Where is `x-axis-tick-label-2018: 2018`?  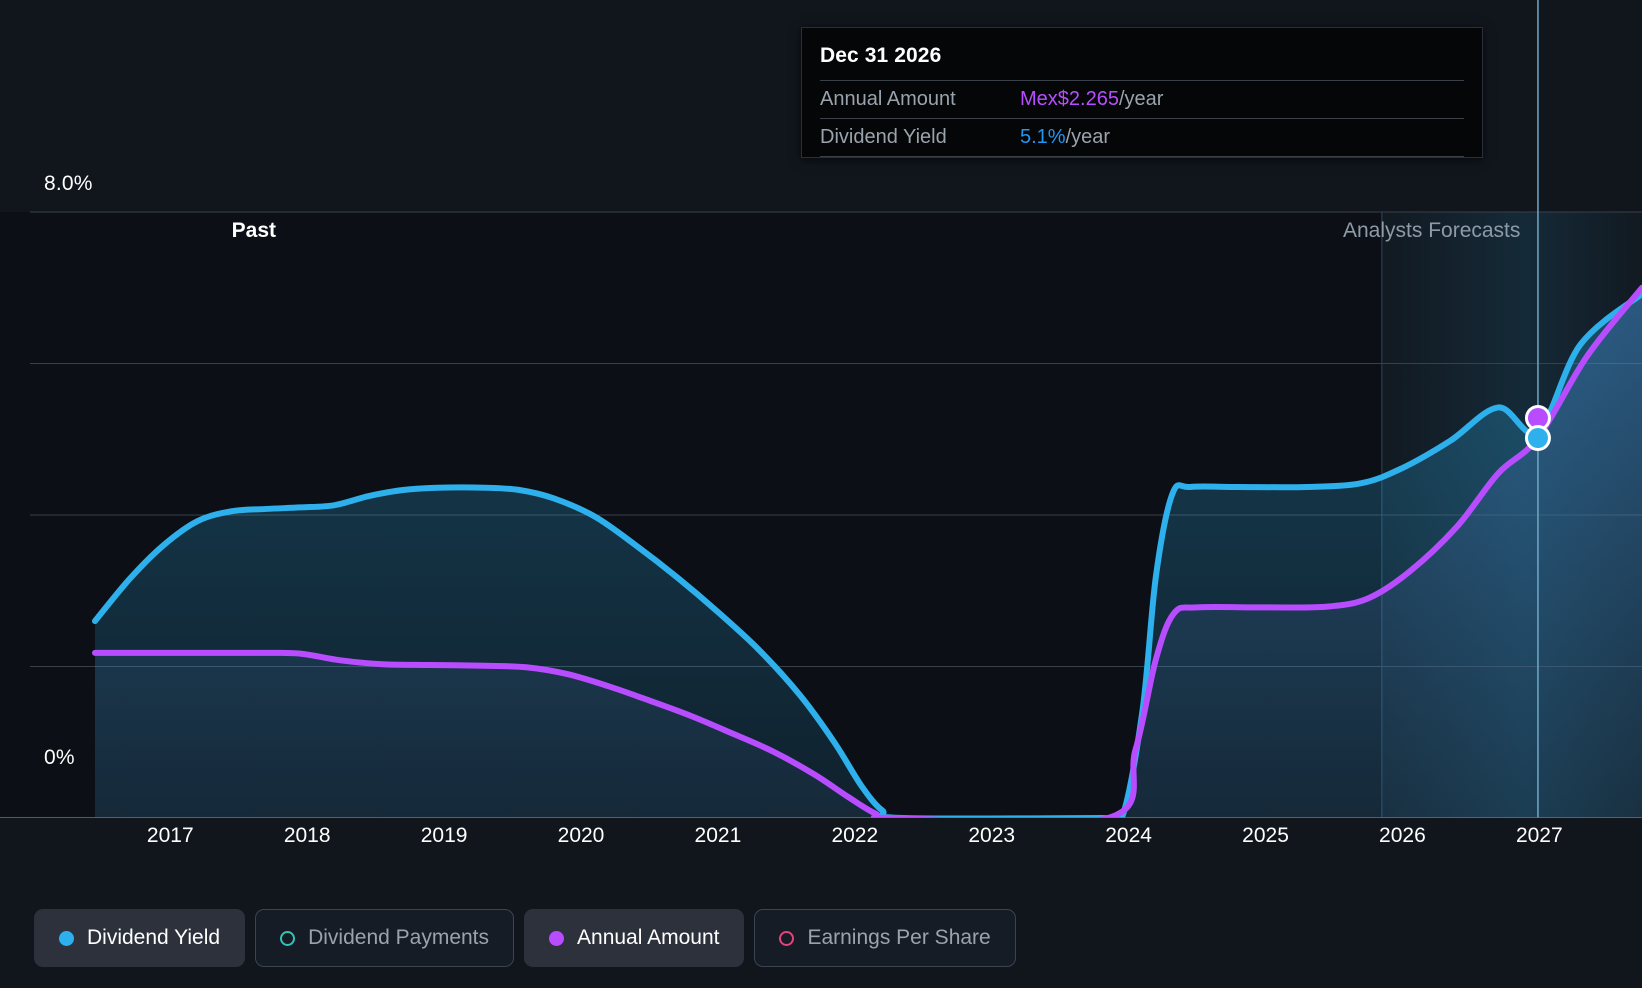
x-axis-tick-label-2018: 2018 is located at coordinates (307, 835).